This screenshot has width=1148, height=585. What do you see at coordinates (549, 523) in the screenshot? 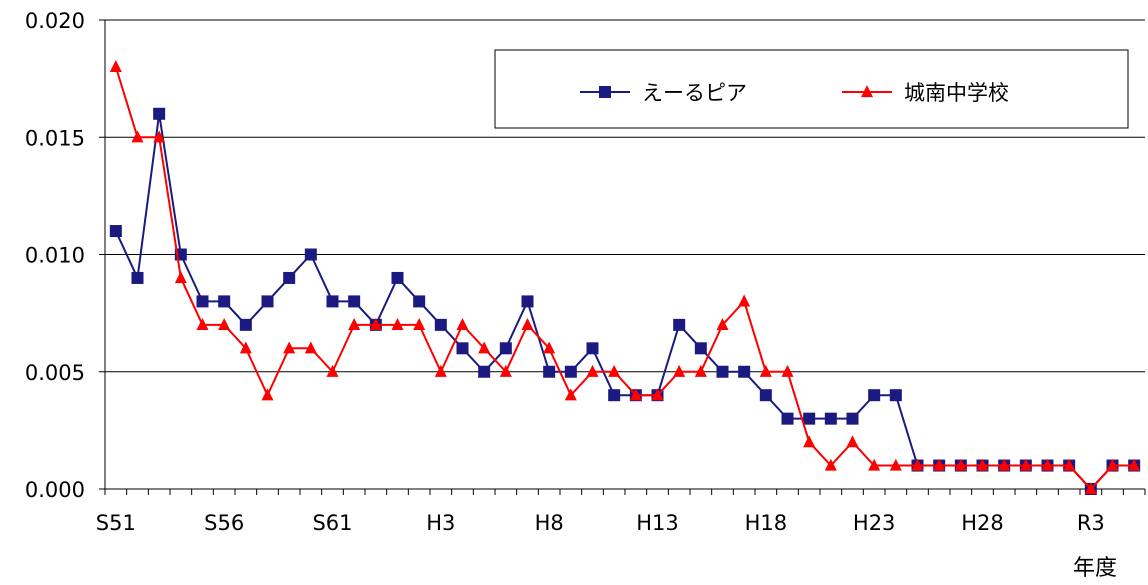
I see `x-tick-label: H8` at bounding box center [549, 523].